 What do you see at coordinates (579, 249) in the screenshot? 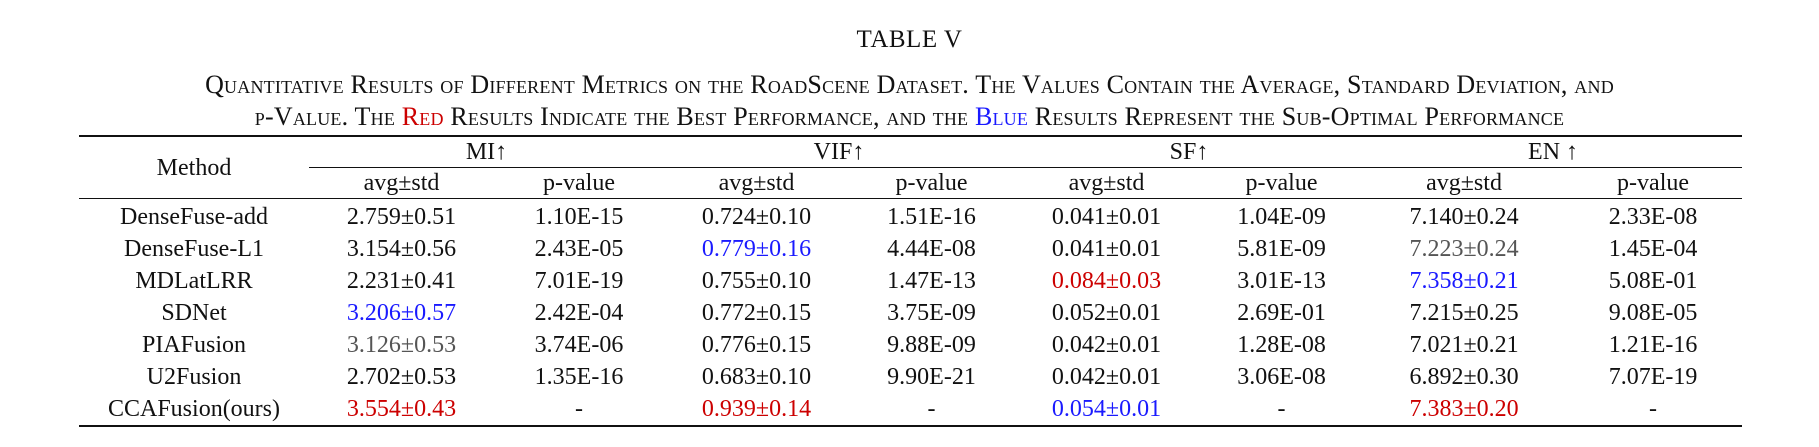
I see `value-cell: 2.43E-05` at bounding box center [579, 249].